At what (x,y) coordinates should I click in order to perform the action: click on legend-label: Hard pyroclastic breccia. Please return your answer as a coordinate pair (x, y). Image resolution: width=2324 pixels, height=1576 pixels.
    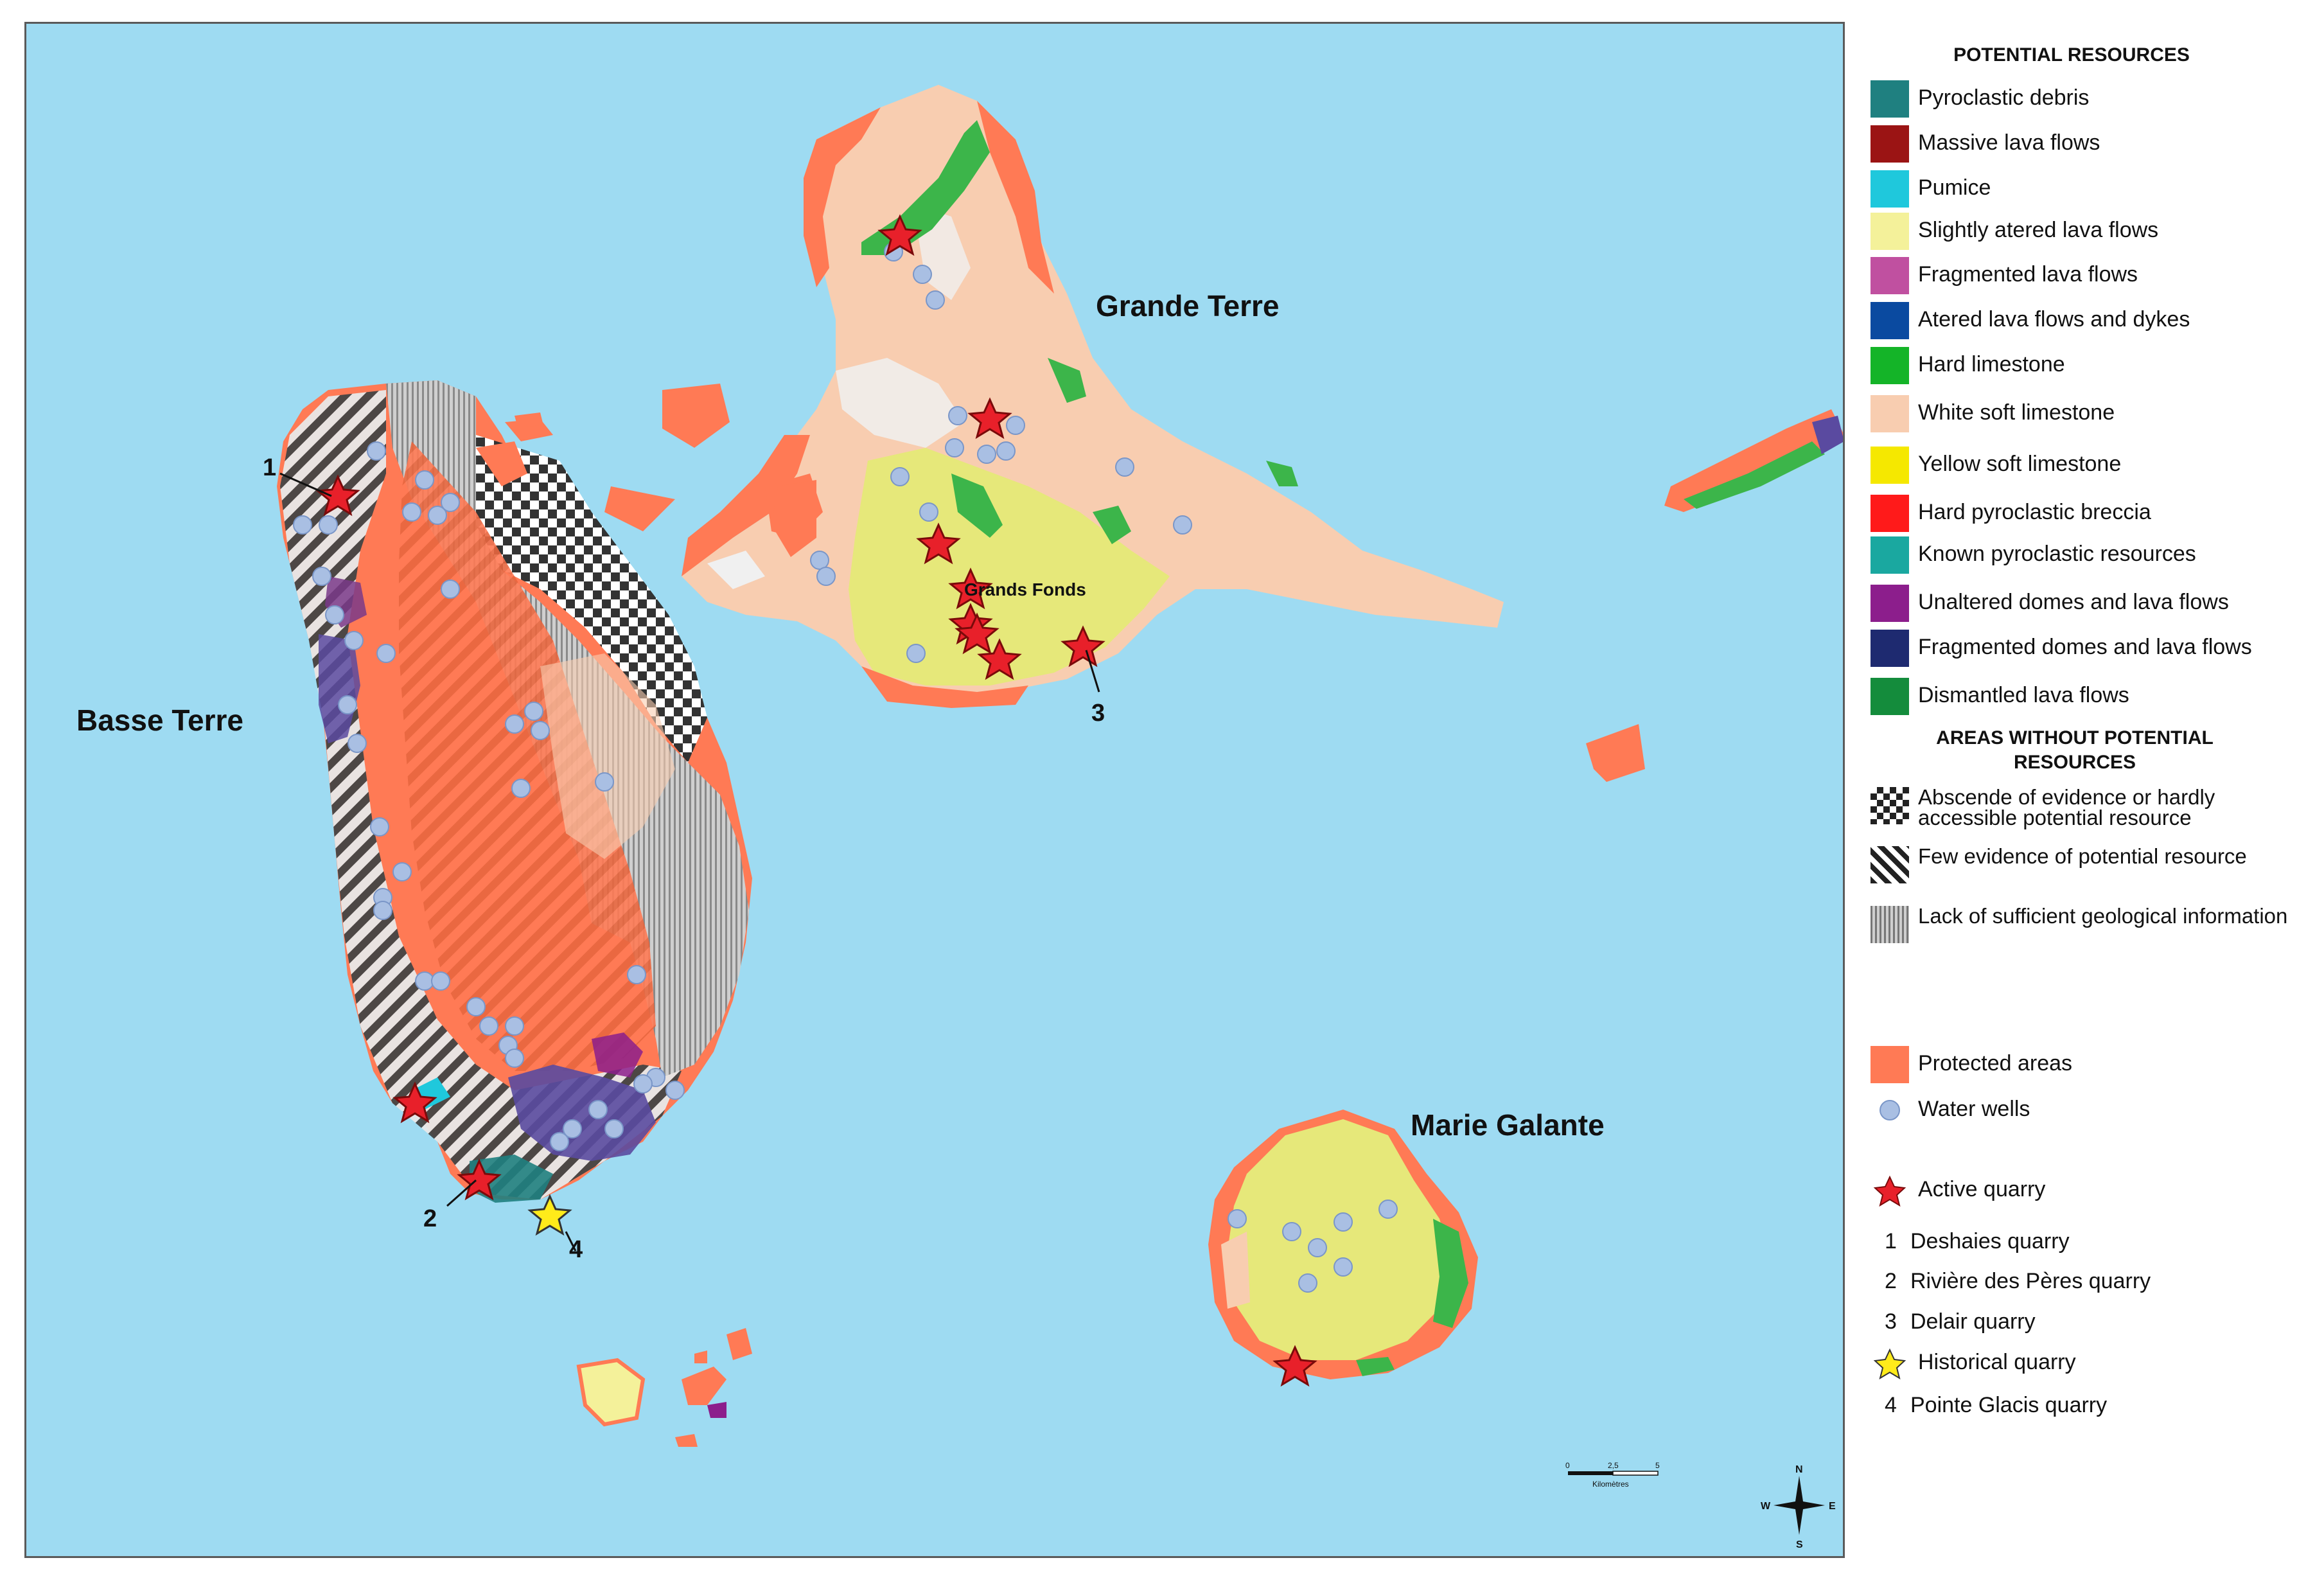
    Looking at the image, I should click on (2034, 512).